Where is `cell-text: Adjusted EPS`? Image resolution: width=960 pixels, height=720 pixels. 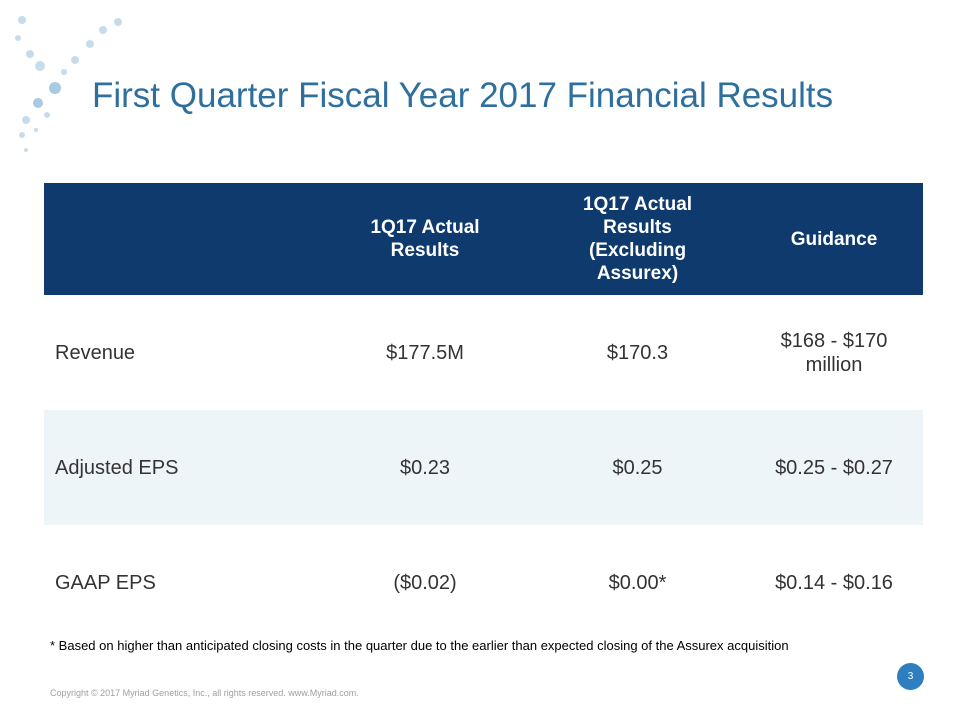
cell-text: Adjusted EPS is located at coordinates (117, 467).